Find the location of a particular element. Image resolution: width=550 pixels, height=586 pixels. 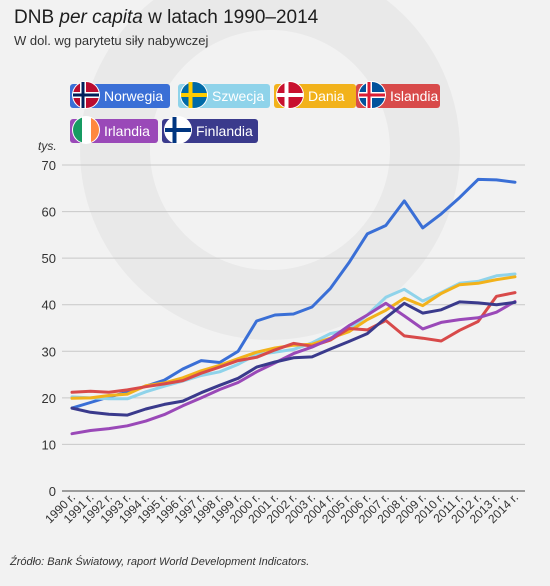

sweden-flag-icon is located at coordinates (194, 95).